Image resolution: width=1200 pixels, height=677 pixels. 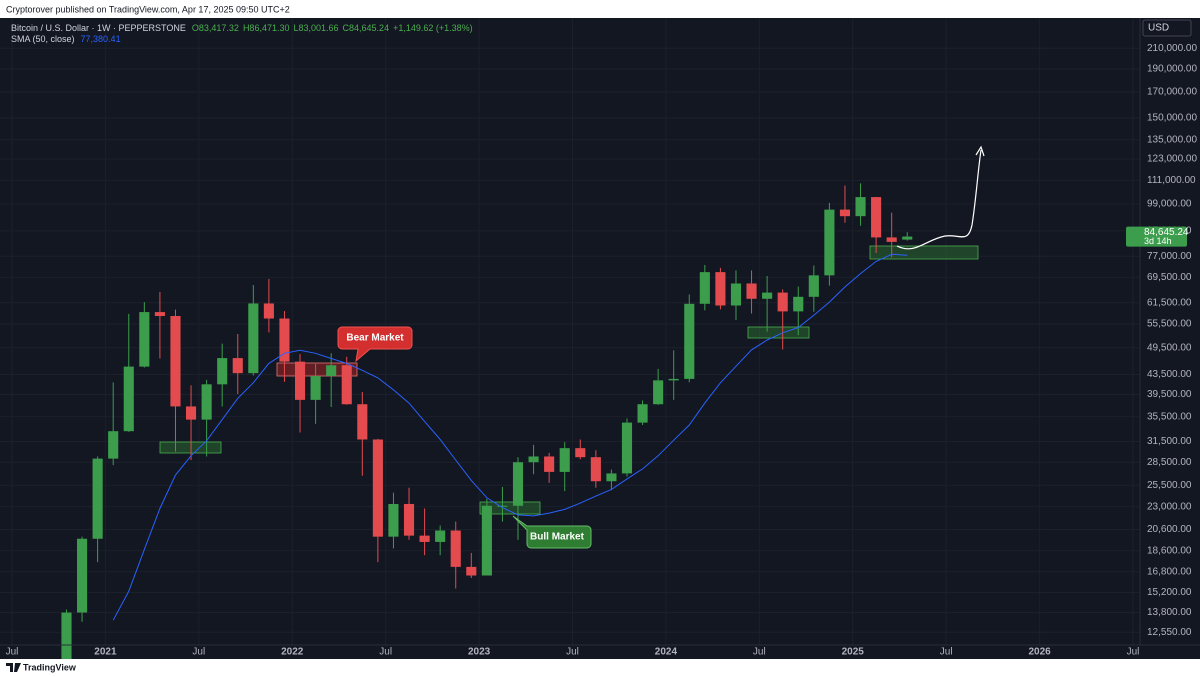 I want to click on y-tick-label: 43,500.00, so click(x=1169, y=374).